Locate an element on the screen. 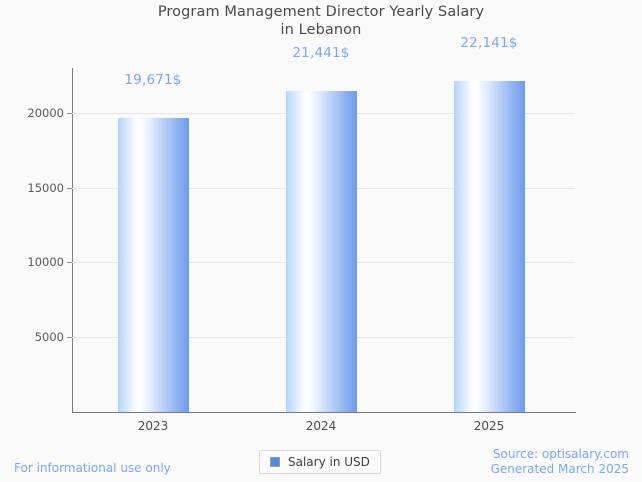 The width and height of the screenshot is (642, 482). bar-value-label-2024: 21,441$ is located at coordinates (321, 53).